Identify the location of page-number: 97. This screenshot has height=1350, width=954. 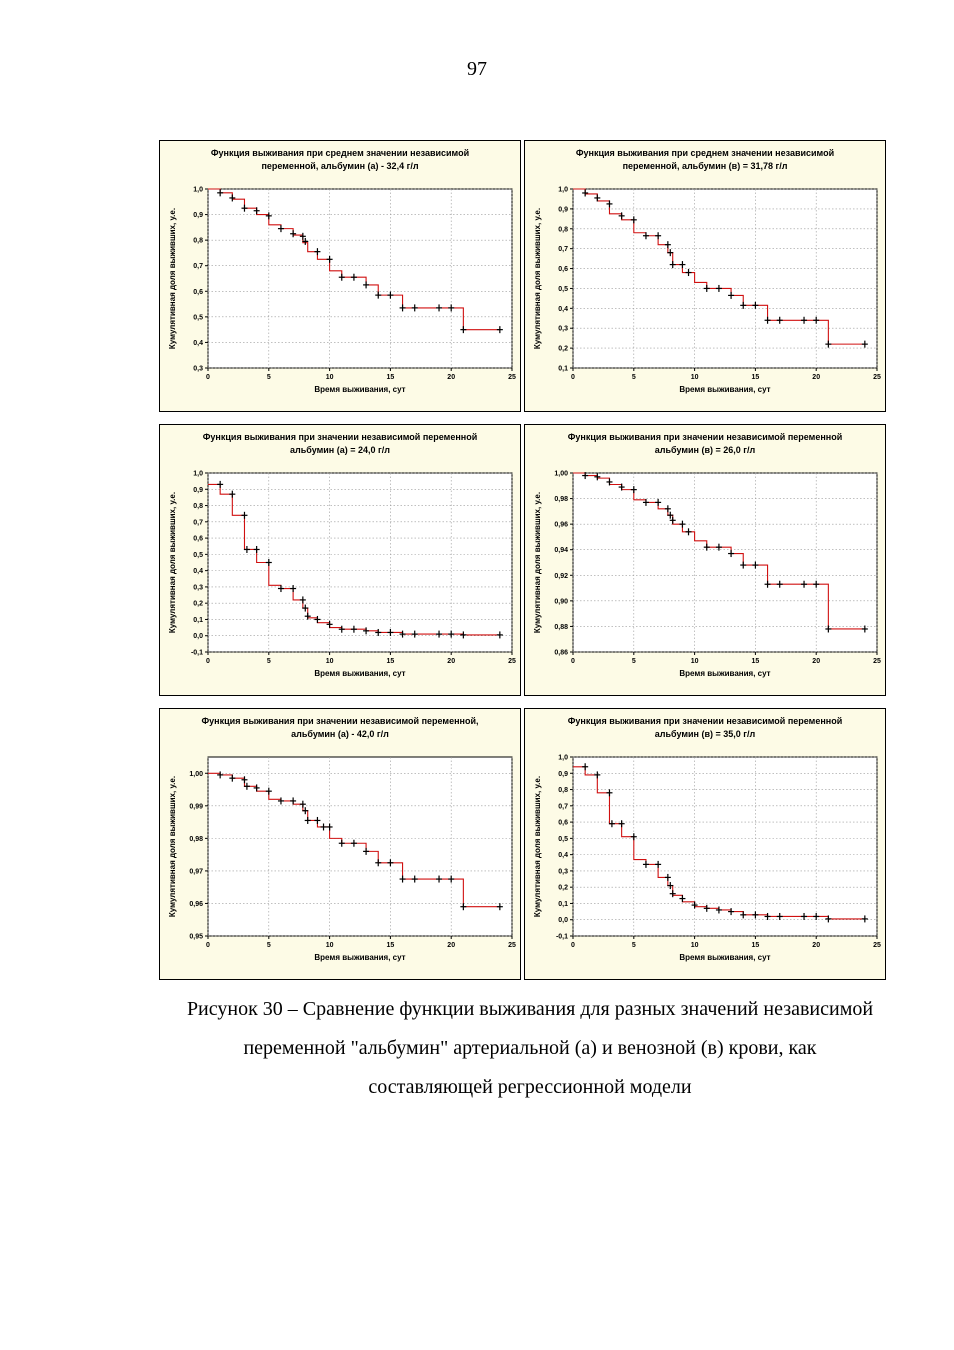
(477, 69).